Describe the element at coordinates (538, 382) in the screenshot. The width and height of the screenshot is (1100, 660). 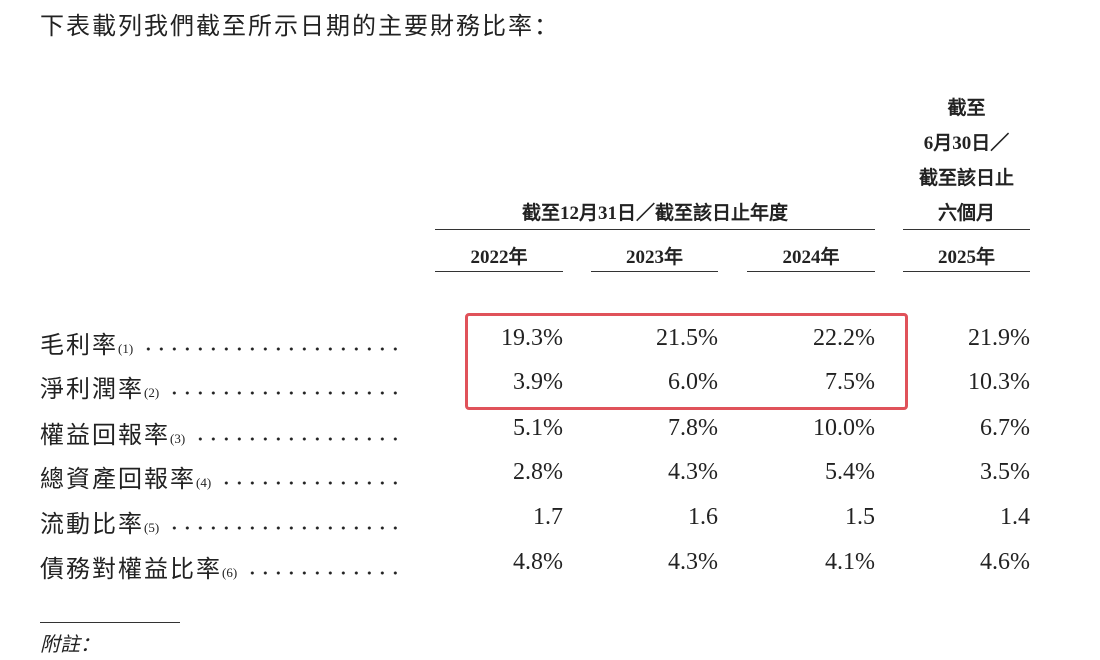
I see `cell-value: 3.9%` at that location.